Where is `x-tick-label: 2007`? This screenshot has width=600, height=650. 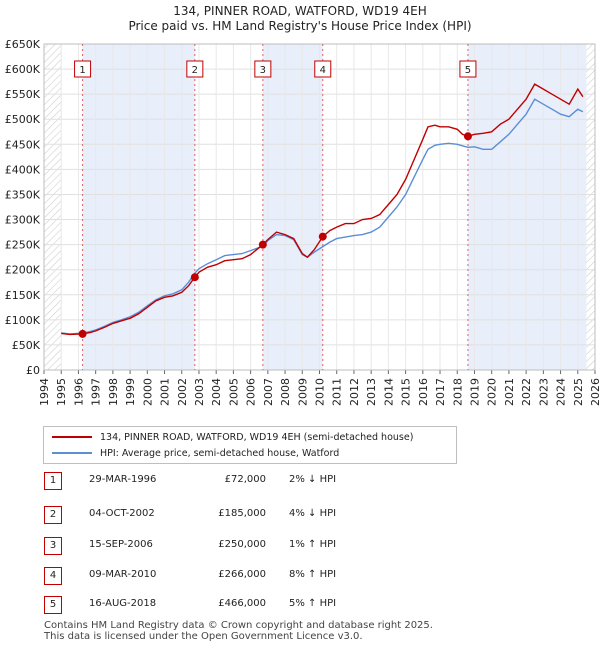
x-tick-label: 2007 is located at coordinates (268, 392).